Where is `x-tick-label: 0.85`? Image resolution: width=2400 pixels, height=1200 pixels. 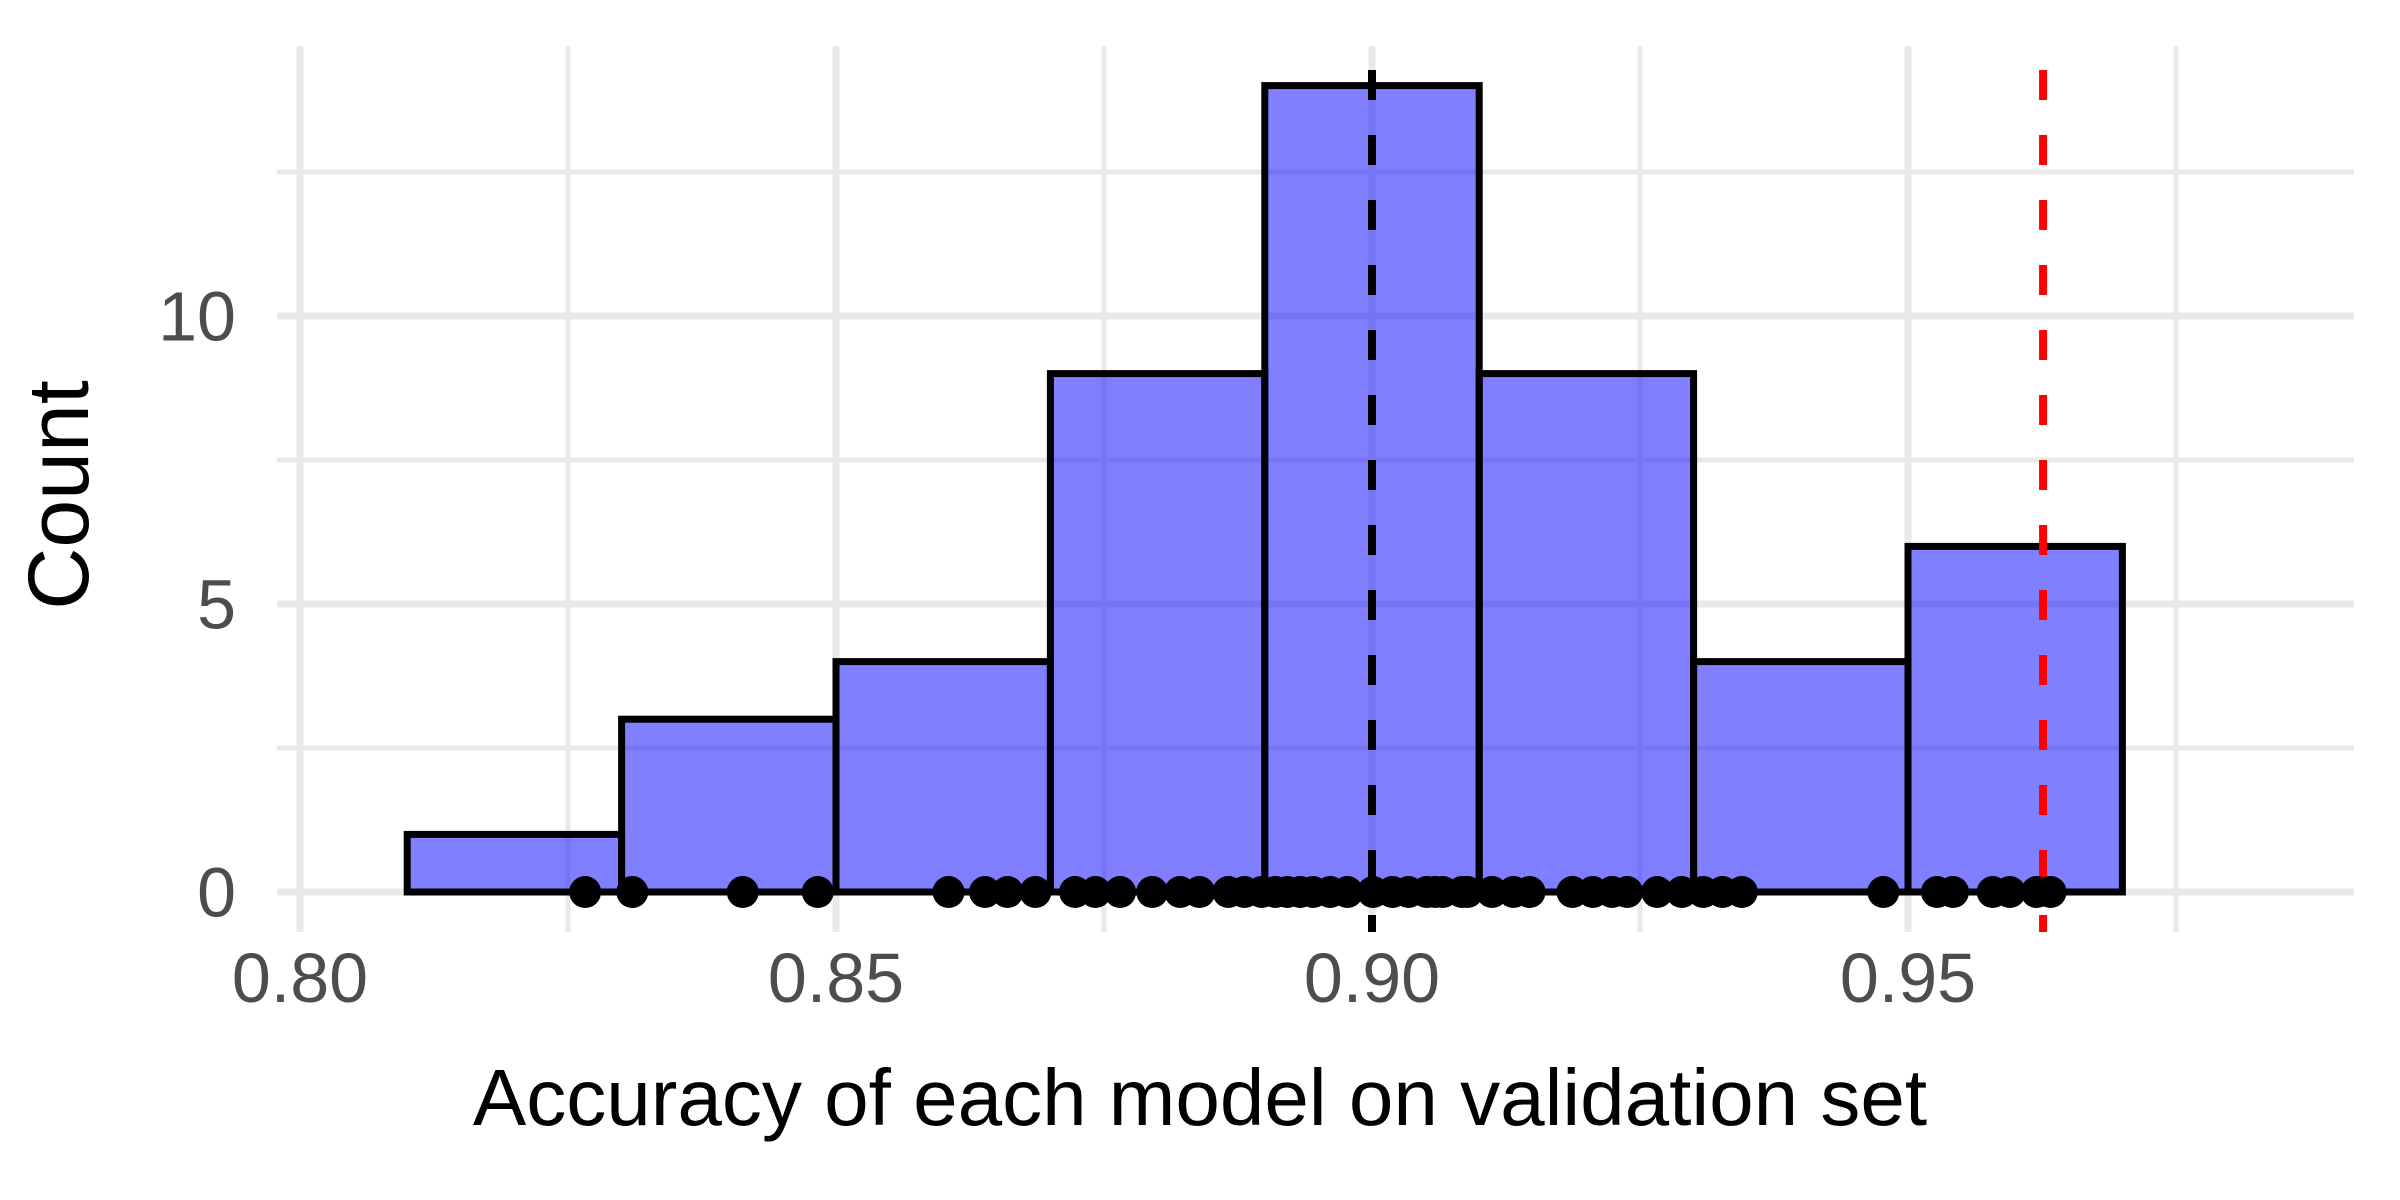 x-tick-label: 0.85 is located at coordinates (836, 978).